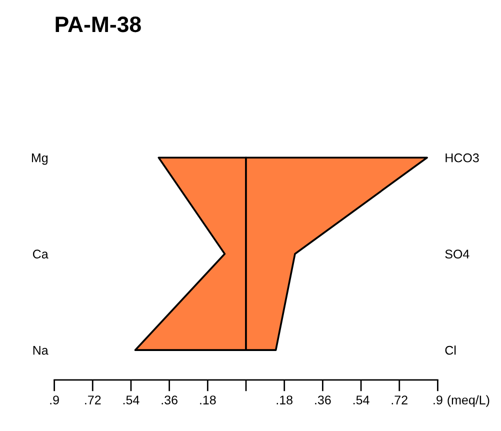 The width and height of the screenshot is (501, 431). What do you see at coordinates (98, 24) in the screenshot?
I see `chart-title: PA-M-38` at bounding box center [98, 24].